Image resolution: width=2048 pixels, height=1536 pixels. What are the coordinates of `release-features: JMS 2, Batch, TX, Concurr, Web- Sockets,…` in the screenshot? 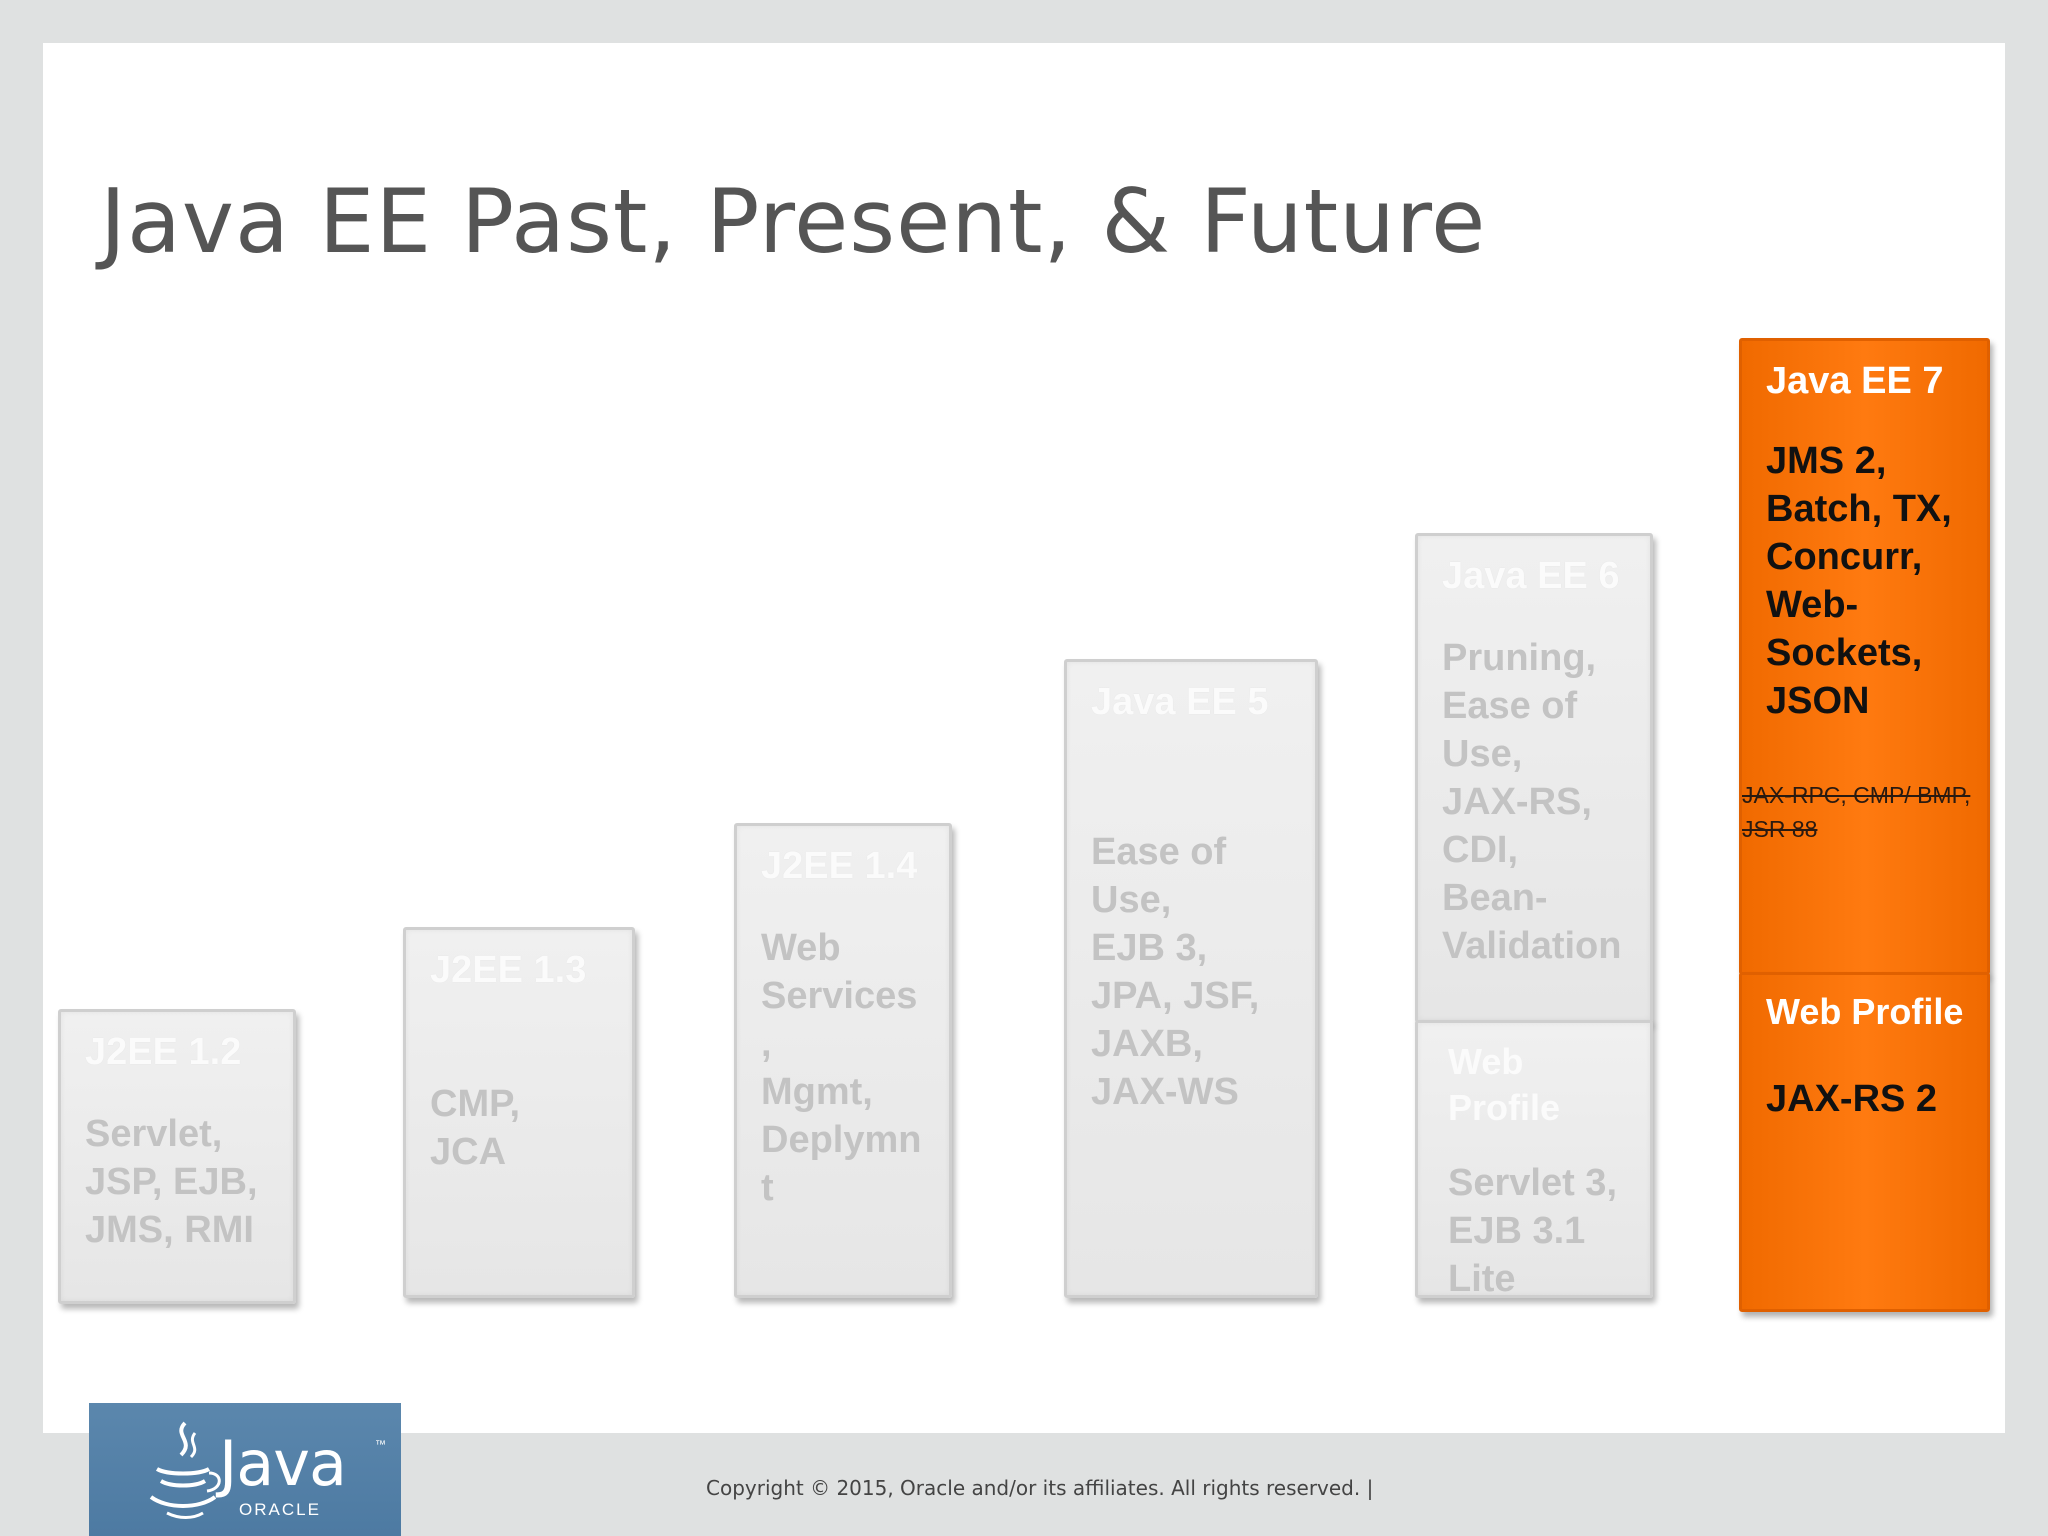 It's located at (1859, 581).